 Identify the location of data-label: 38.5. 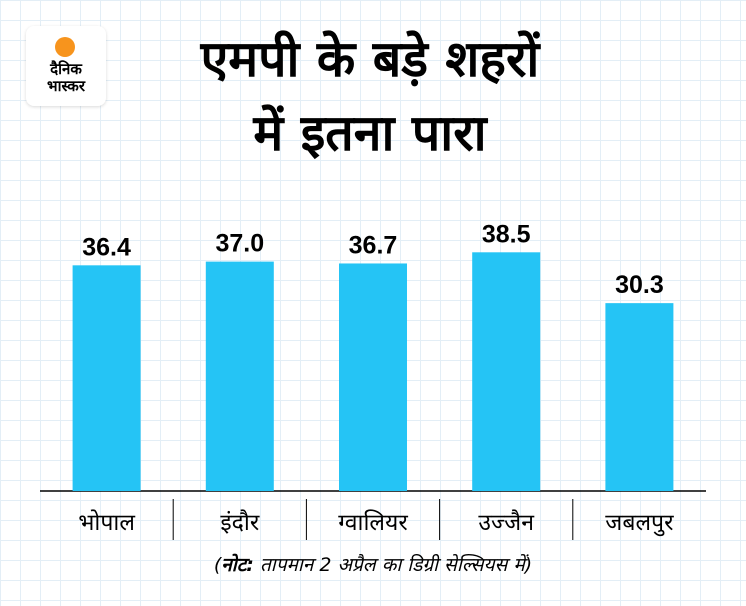
(506, 234).